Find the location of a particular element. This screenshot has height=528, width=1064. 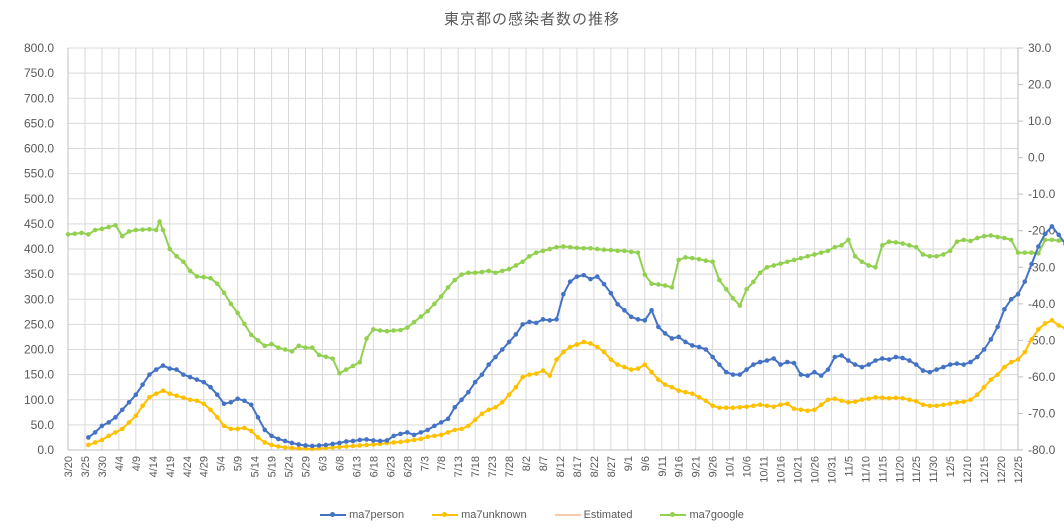

legend-item-estimated: Estimated is located at coordinates (593, 515).